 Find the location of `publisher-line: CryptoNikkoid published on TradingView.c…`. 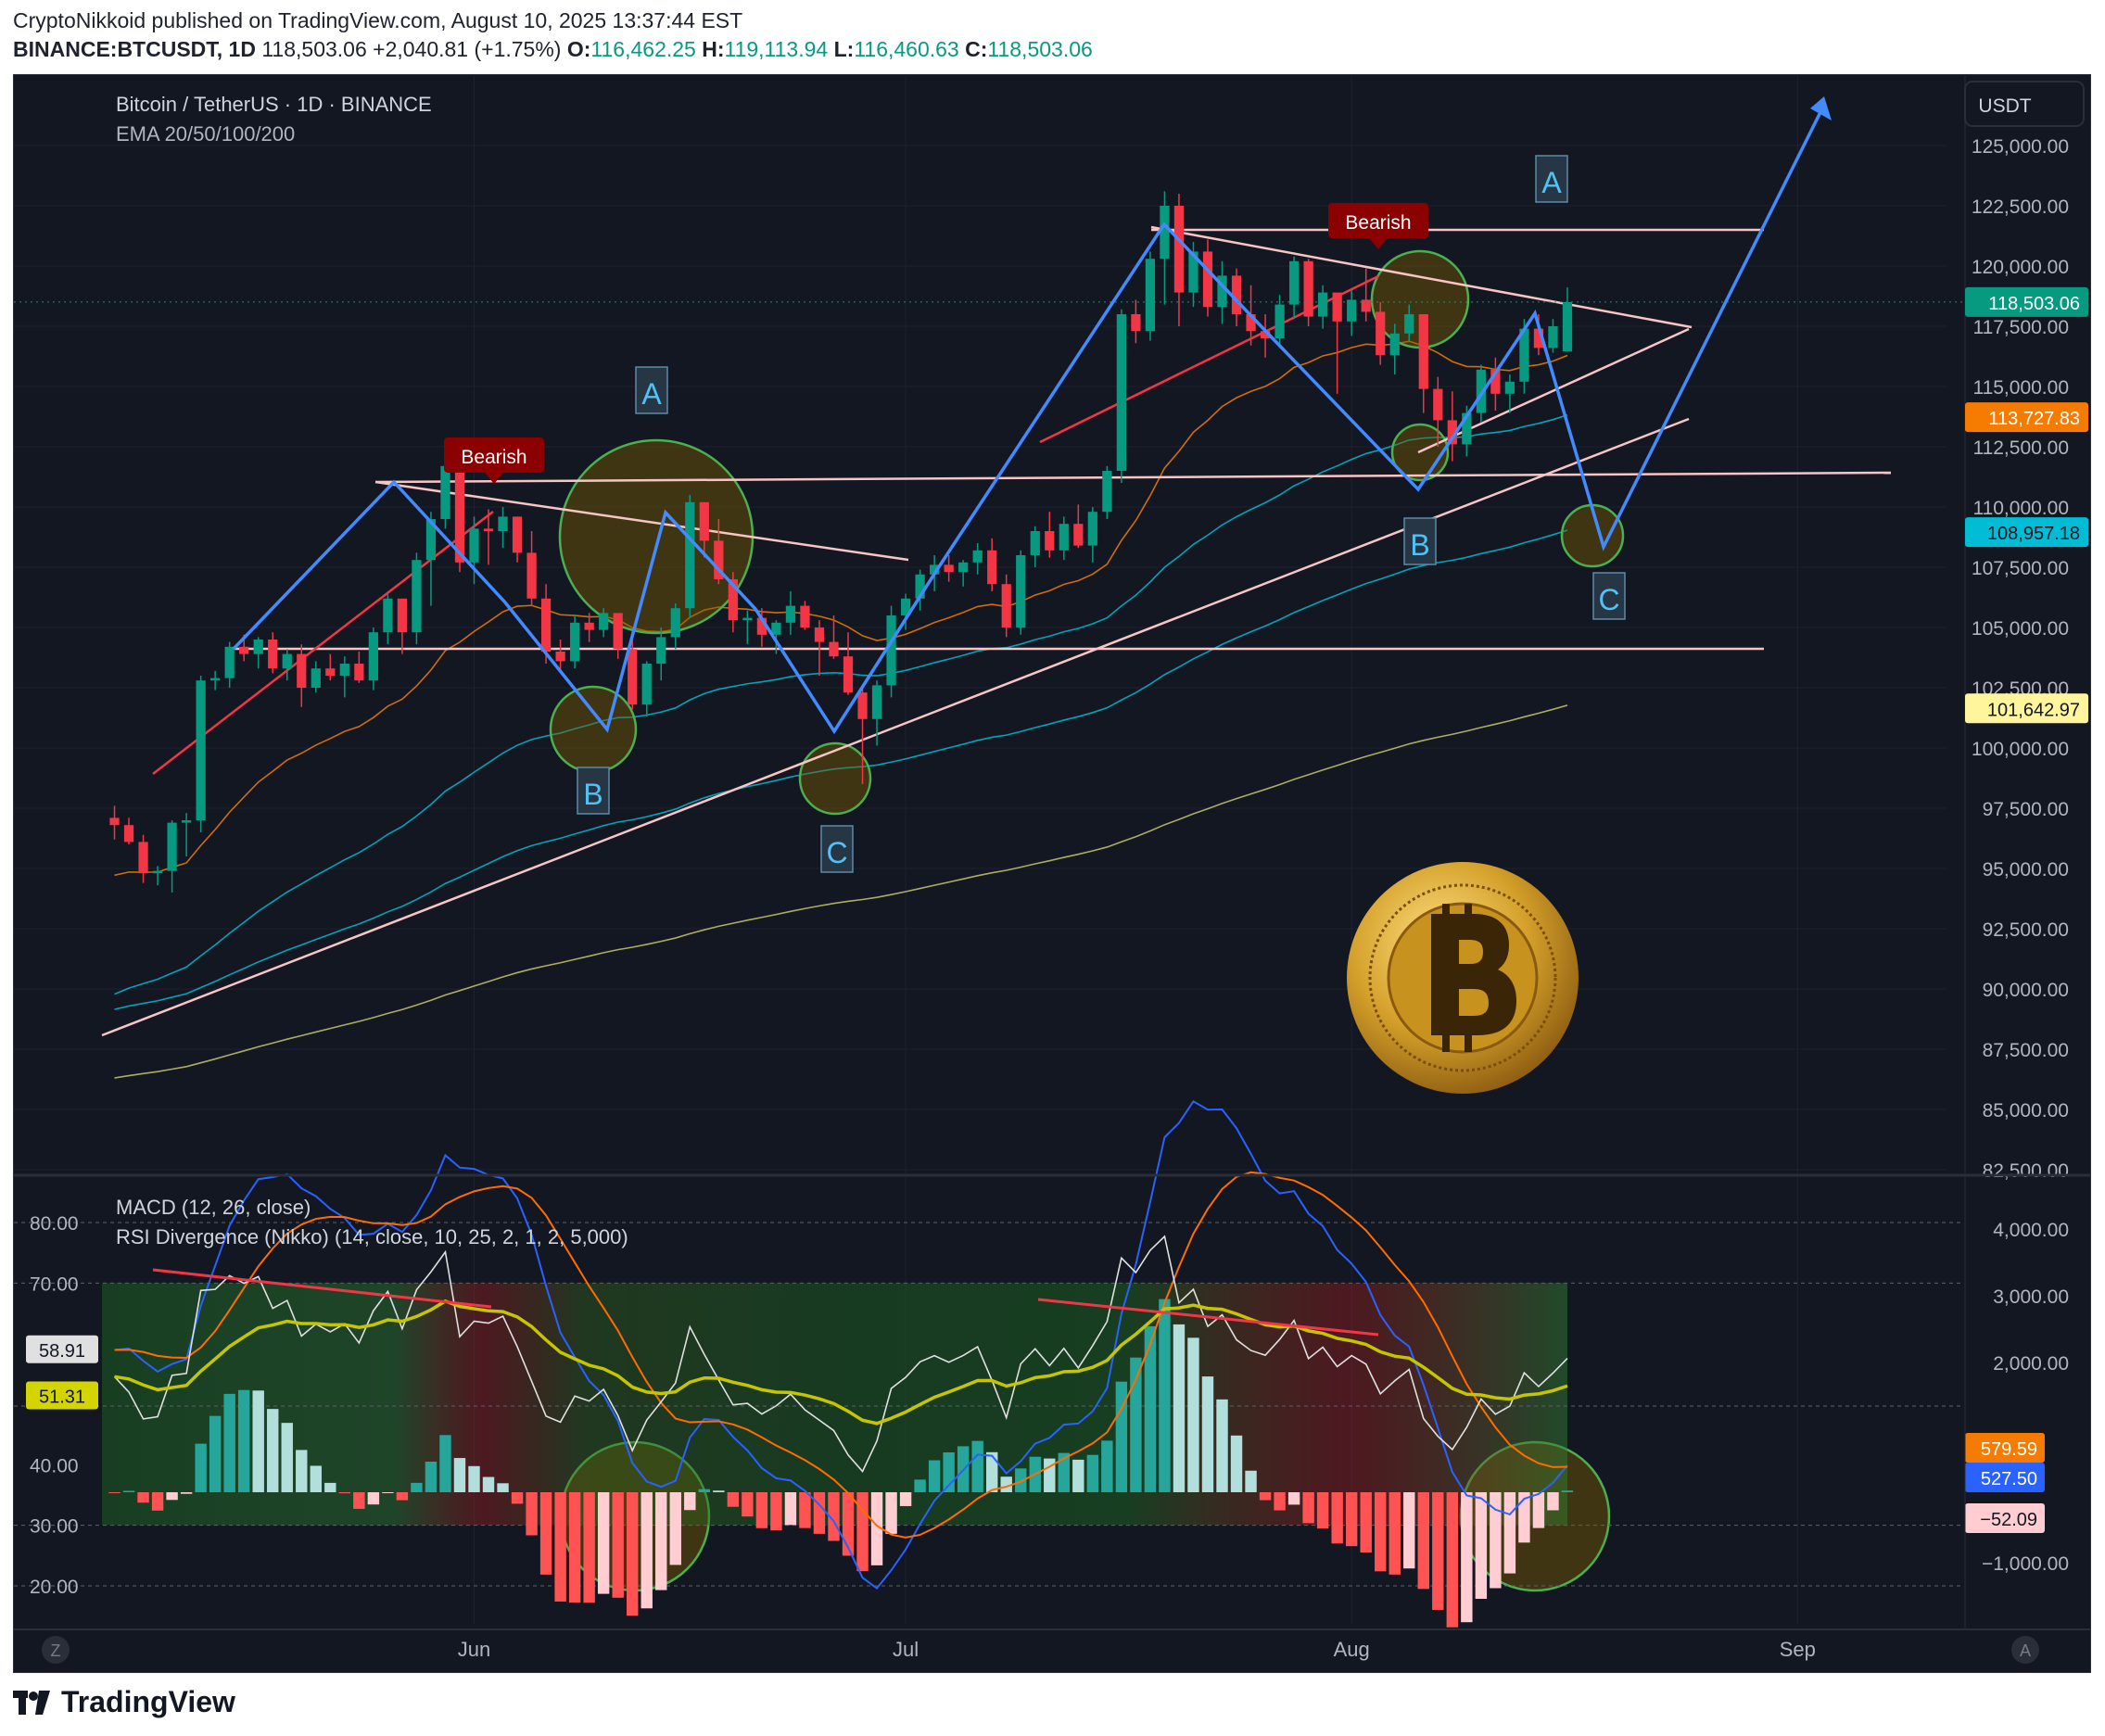

publisher-line: CryptoNikkoid published on TradingView.c… is located at coordinates (378, 20).